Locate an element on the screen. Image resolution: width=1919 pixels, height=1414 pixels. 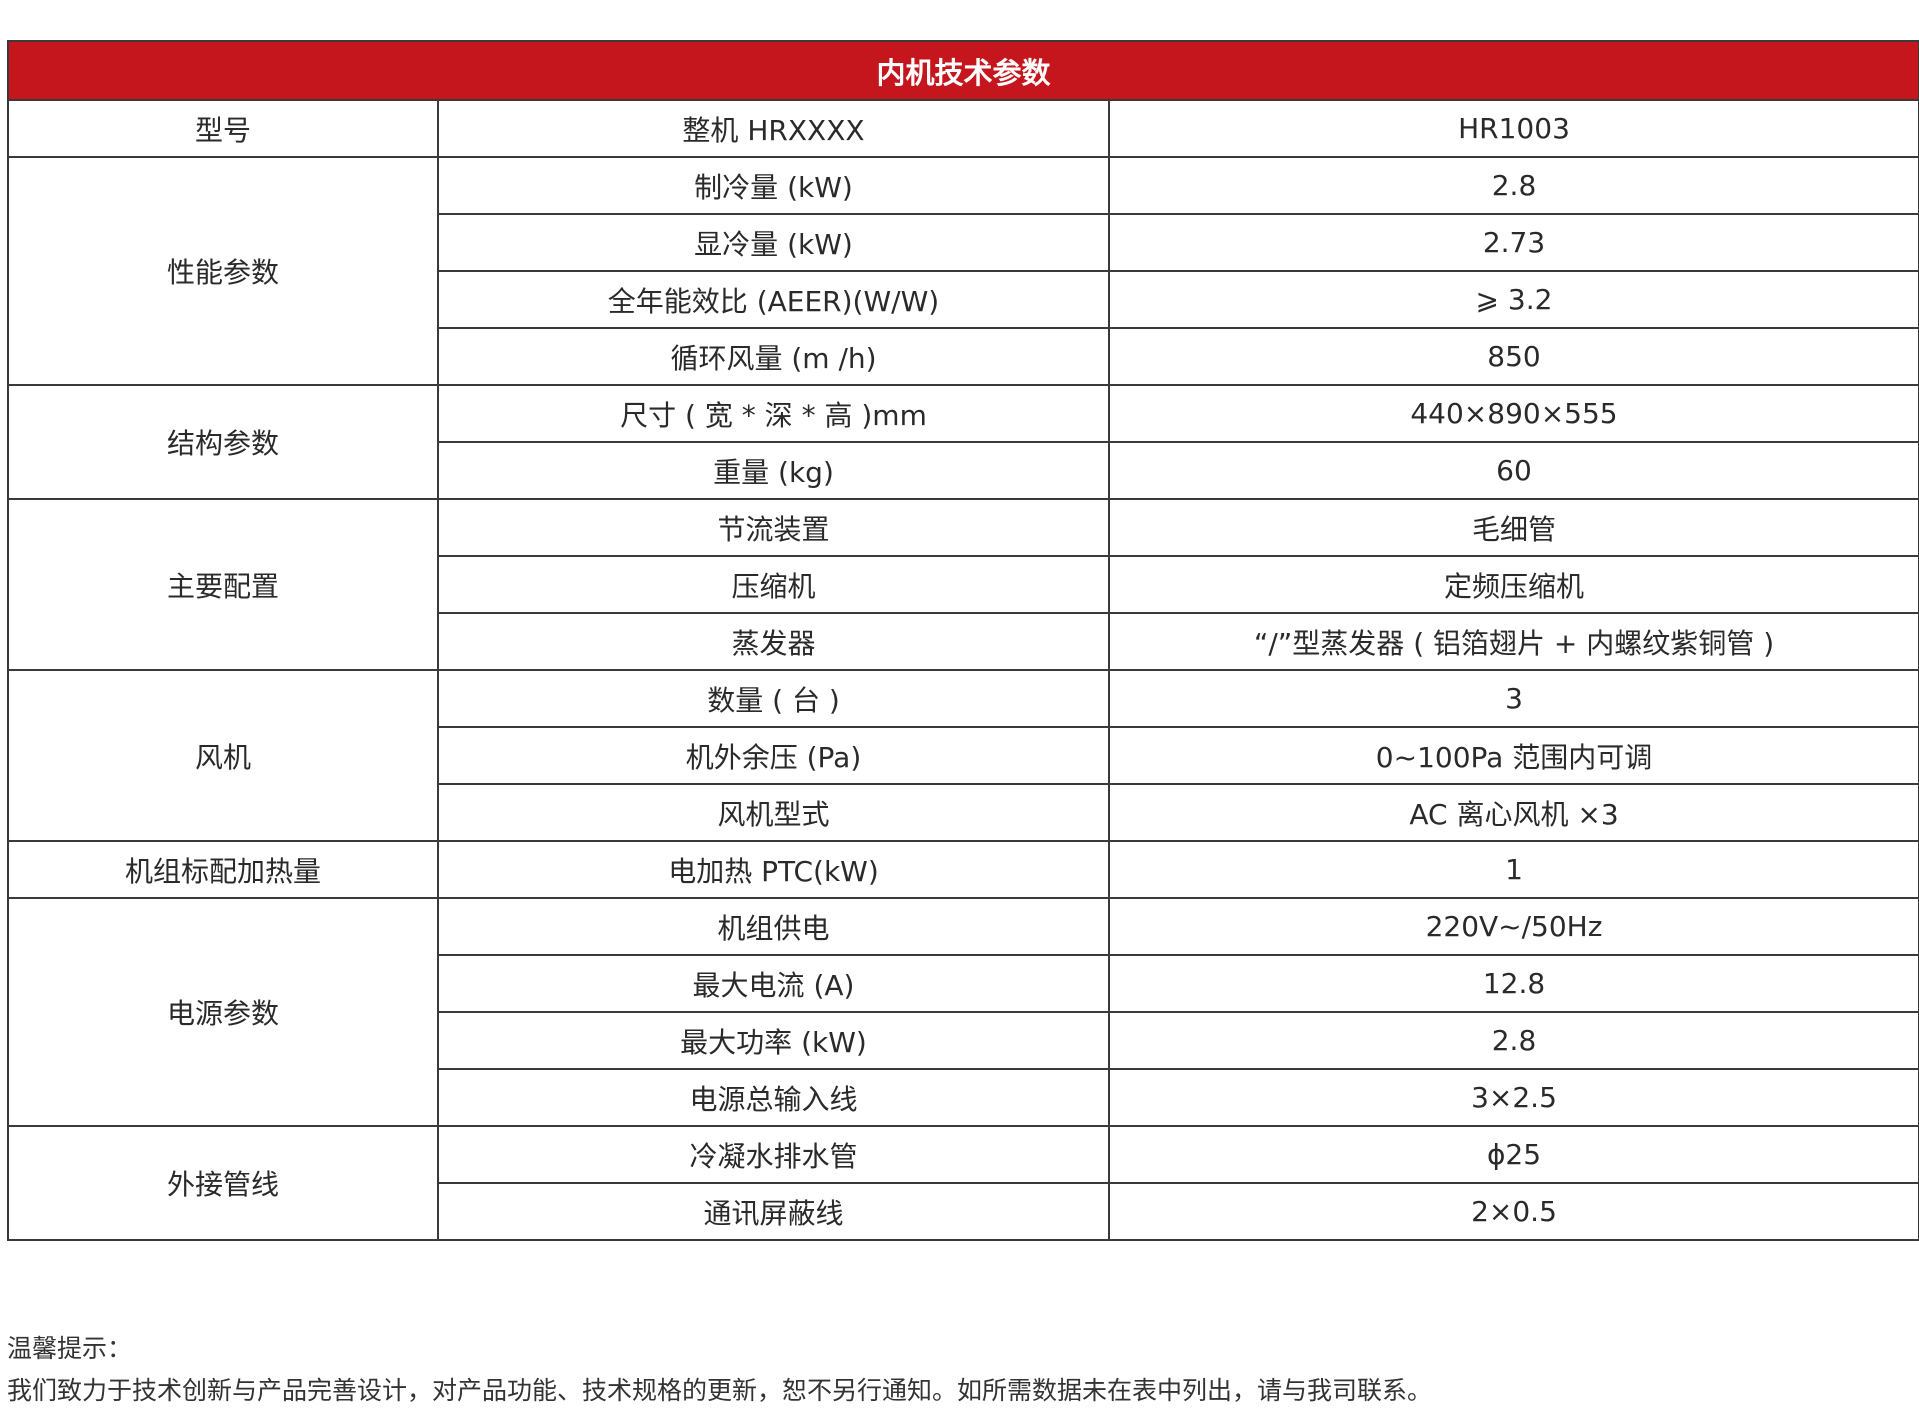
table-row: 蒸发器 “/”型蒸发器 ( 铝箔翅片 + 内螺纹紫铜管 ) is located at coordinates (963, 641).